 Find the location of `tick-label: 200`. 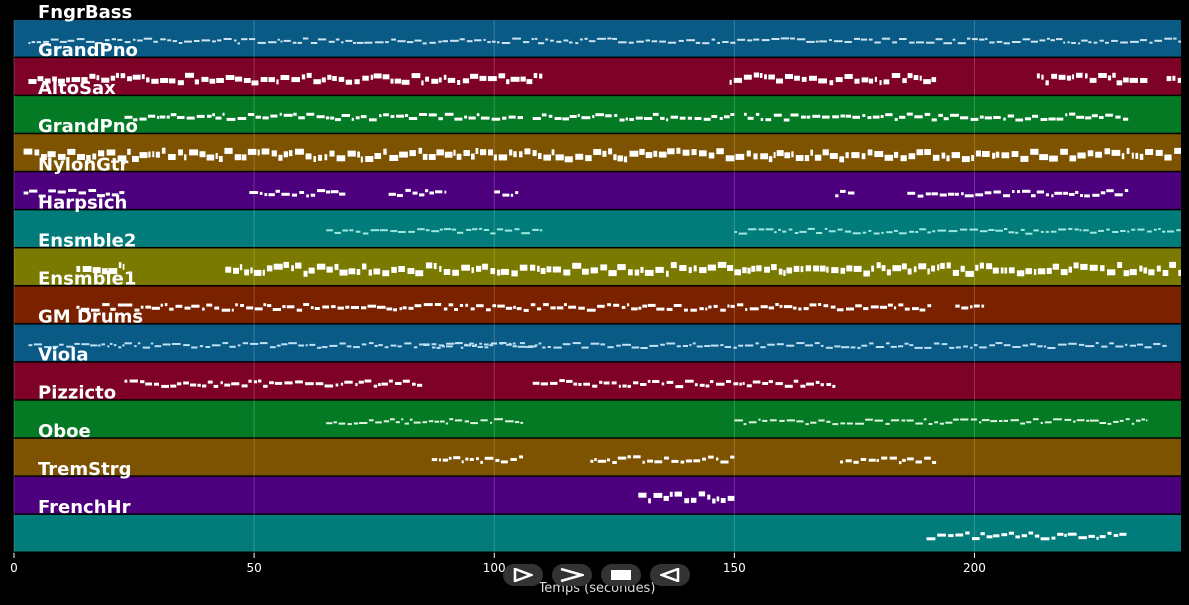

tick-label: 200 is located at coordinates (974, 568).